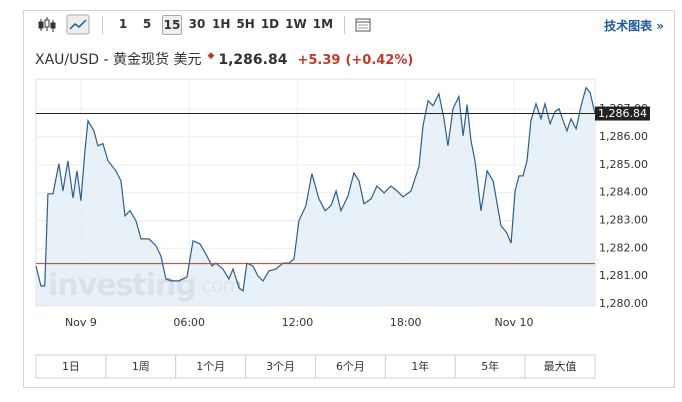 Image resolution: width=682 pixels, height=402 pixels. Describe the element at coordinates (211, 56) in the screenshot. I see `up-arrow: ◆` at that location.